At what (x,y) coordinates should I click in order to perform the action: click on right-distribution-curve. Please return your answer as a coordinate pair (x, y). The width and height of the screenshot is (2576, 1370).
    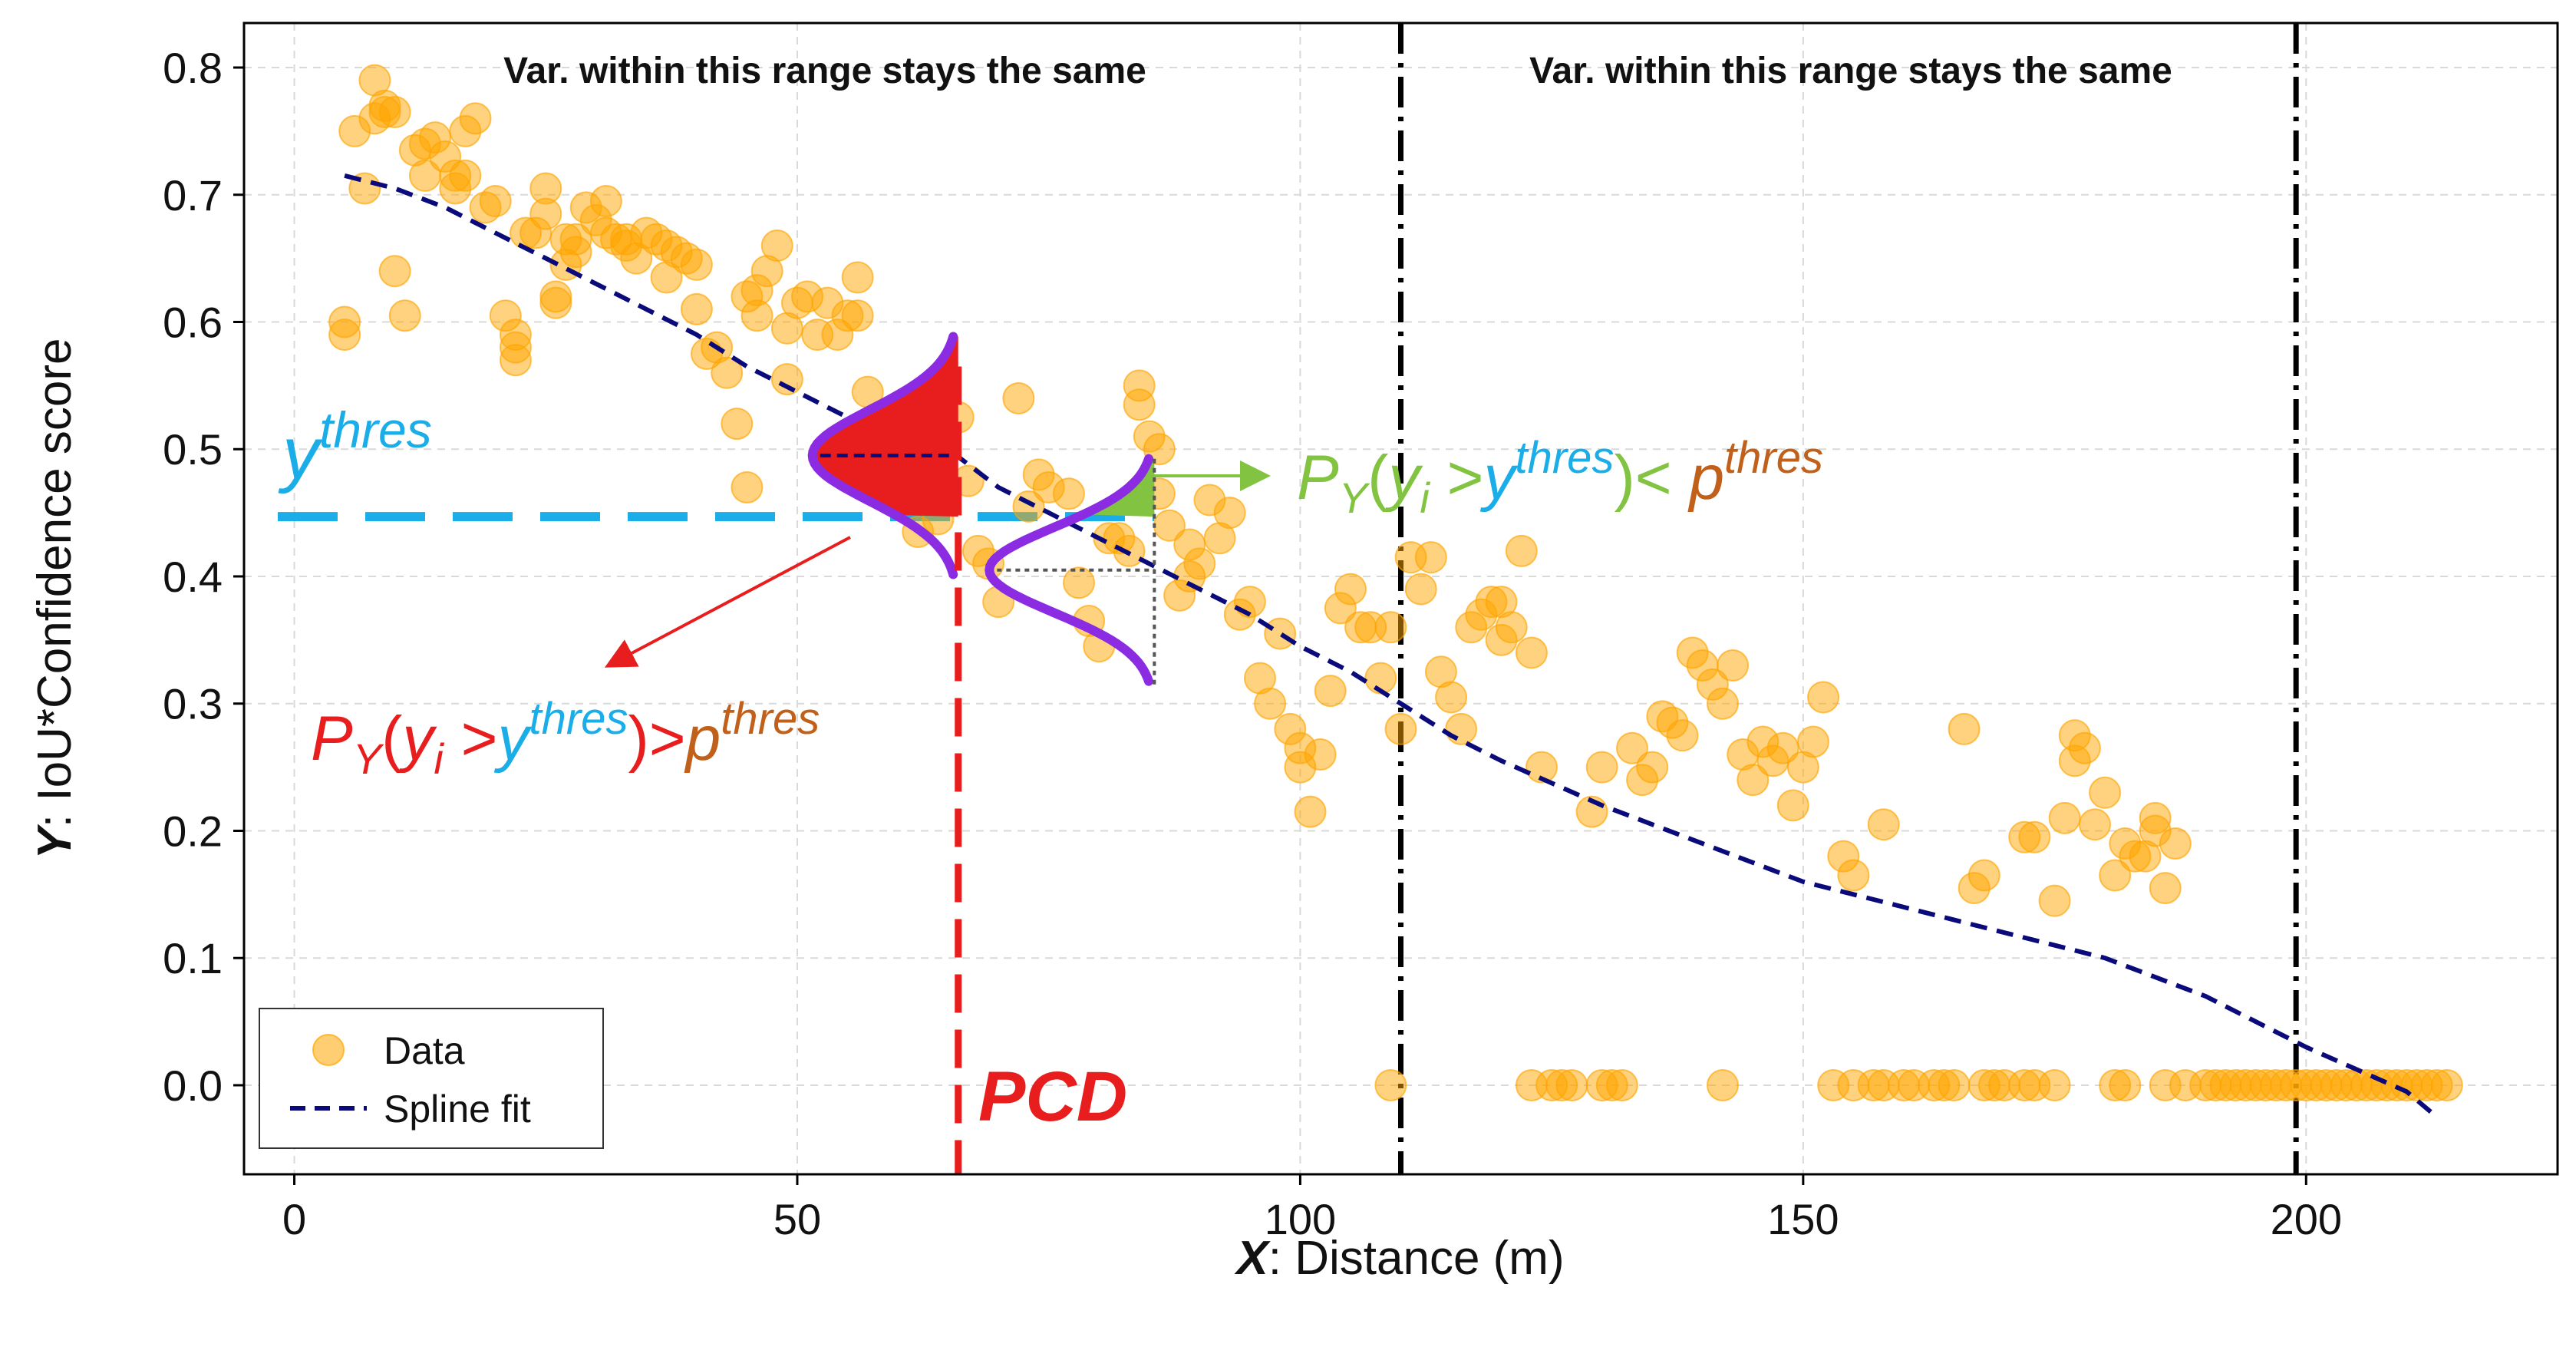
    Looking at the image, I should click on (1069, 570).